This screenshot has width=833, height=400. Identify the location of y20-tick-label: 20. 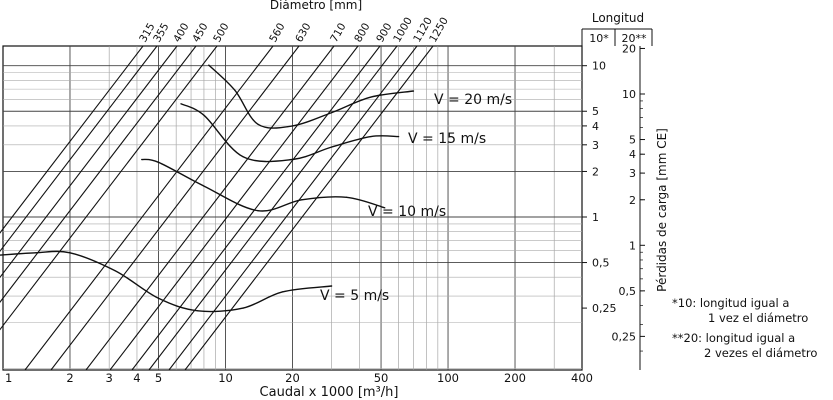
(629, 48).